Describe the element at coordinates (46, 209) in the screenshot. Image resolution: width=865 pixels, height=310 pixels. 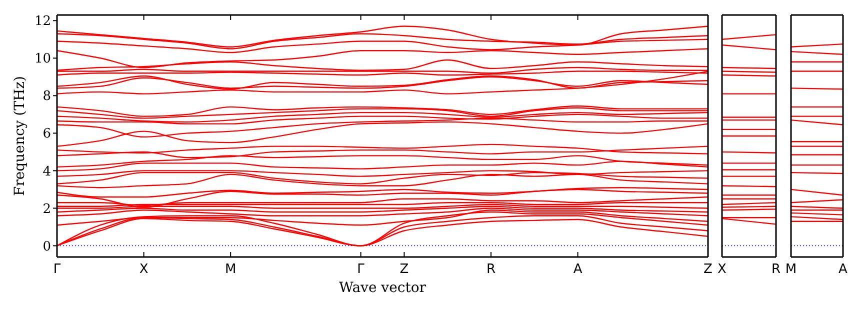
I see `y-tick-label: 2` at that location.